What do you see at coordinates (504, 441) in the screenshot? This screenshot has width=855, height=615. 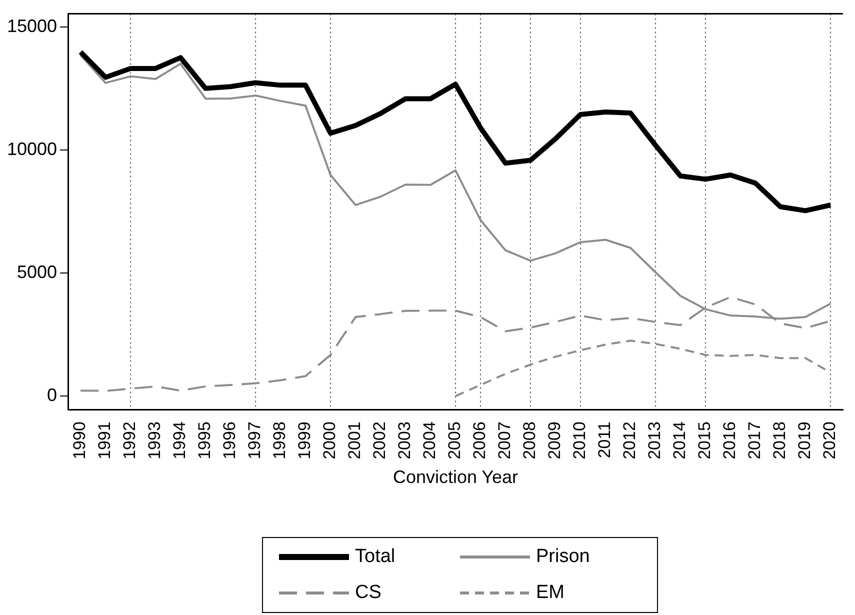 I see `x-tick-label: 2007` at bounding box center [504, 441].